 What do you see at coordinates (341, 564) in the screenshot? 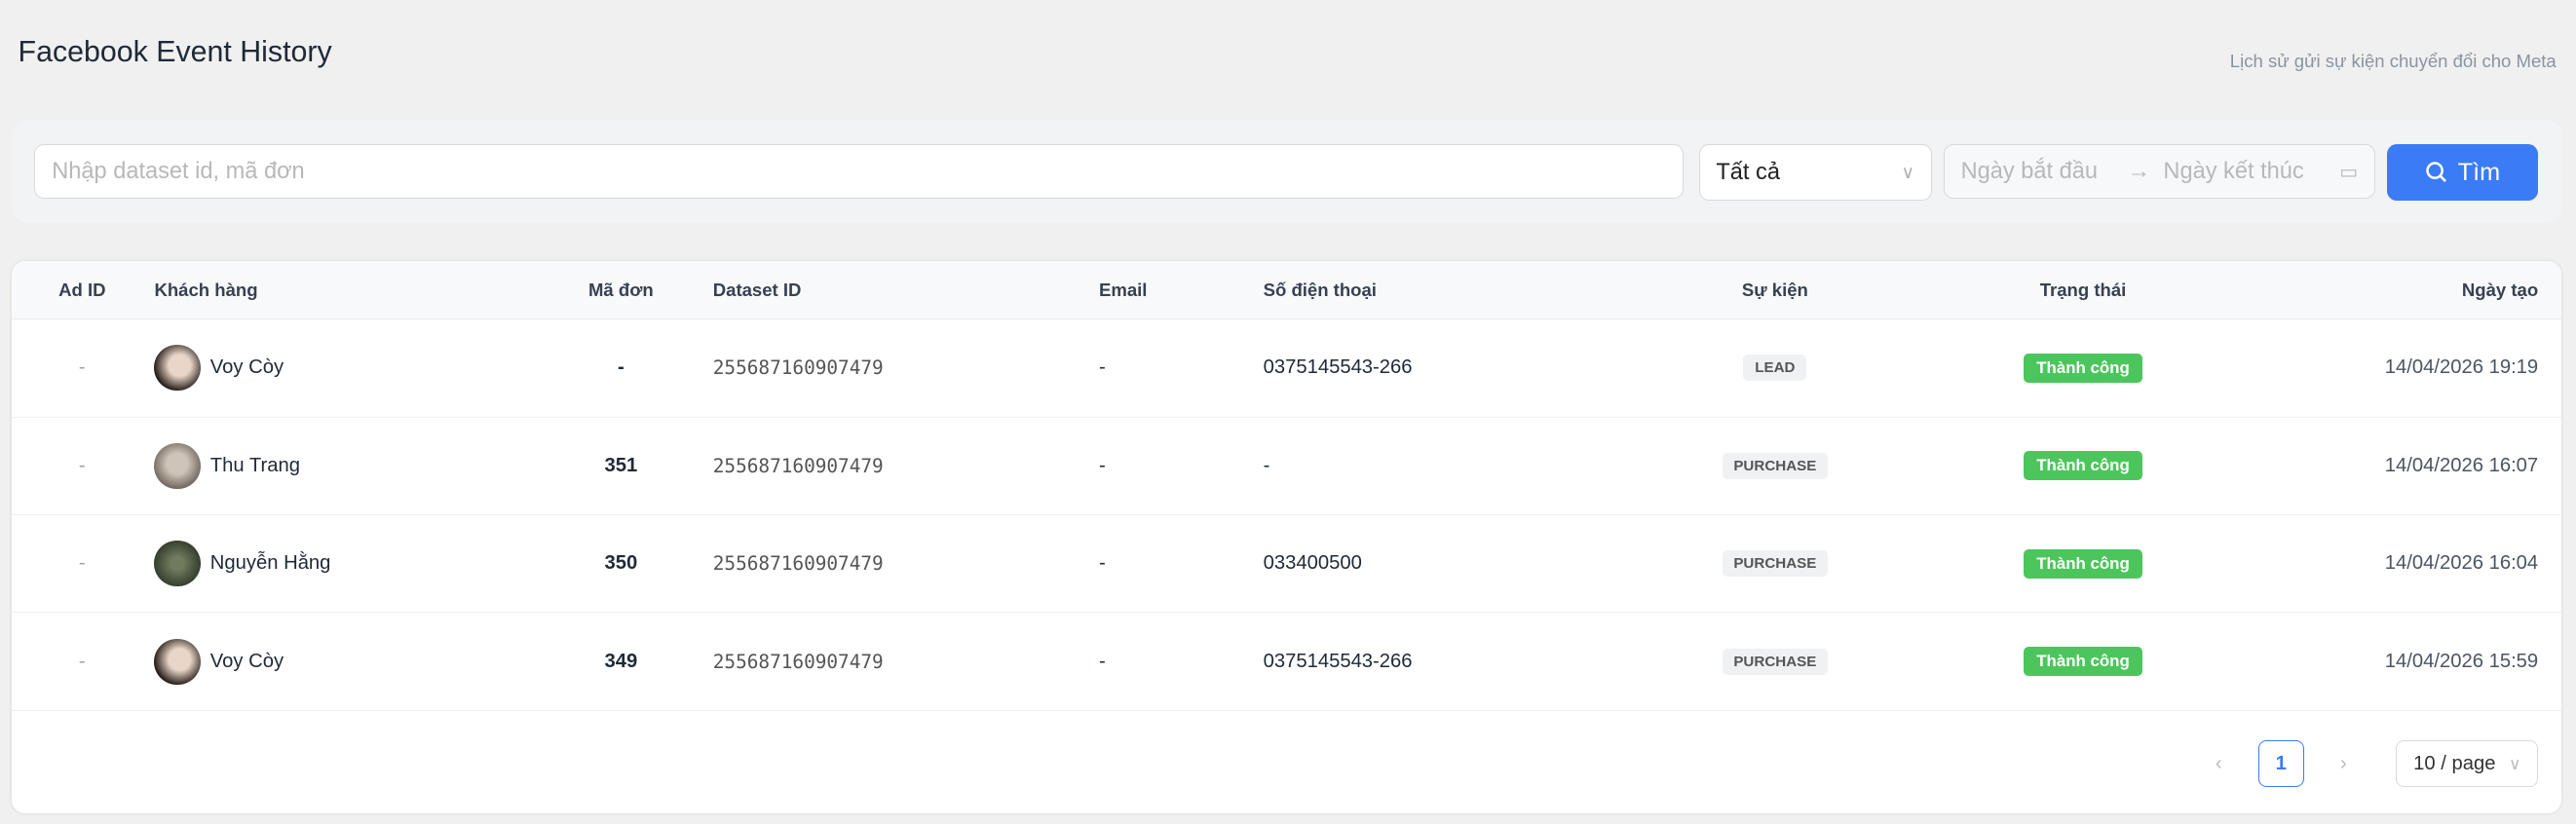
I see `customer-cell: Nguyễn Hằng` at bounding box center [341, 564].